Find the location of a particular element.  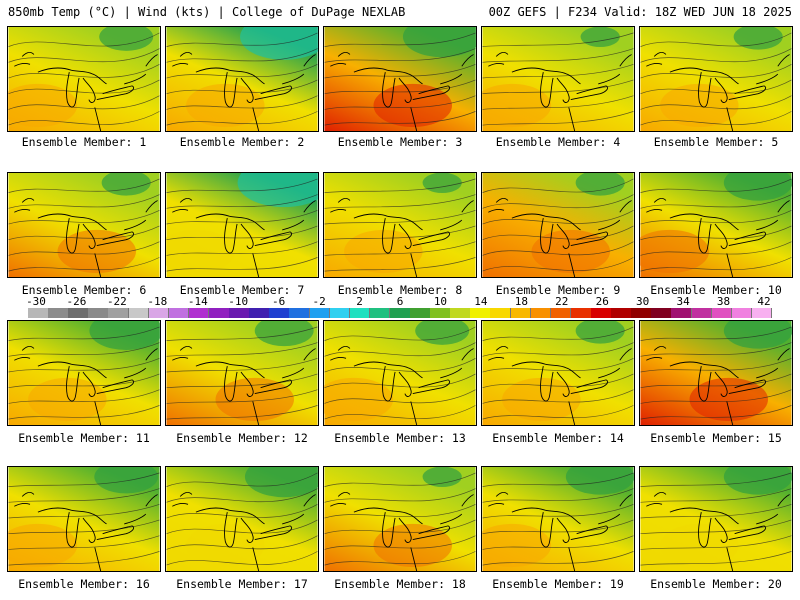

member-label: Ensemble Member: 11 is located at coordinates (84, 438).